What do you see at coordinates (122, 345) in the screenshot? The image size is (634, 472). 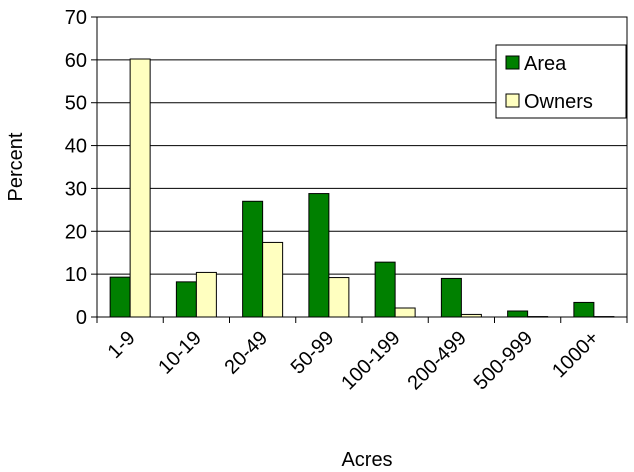 I see `x-tick-label: 1-9` at bounding box center [122, 345].